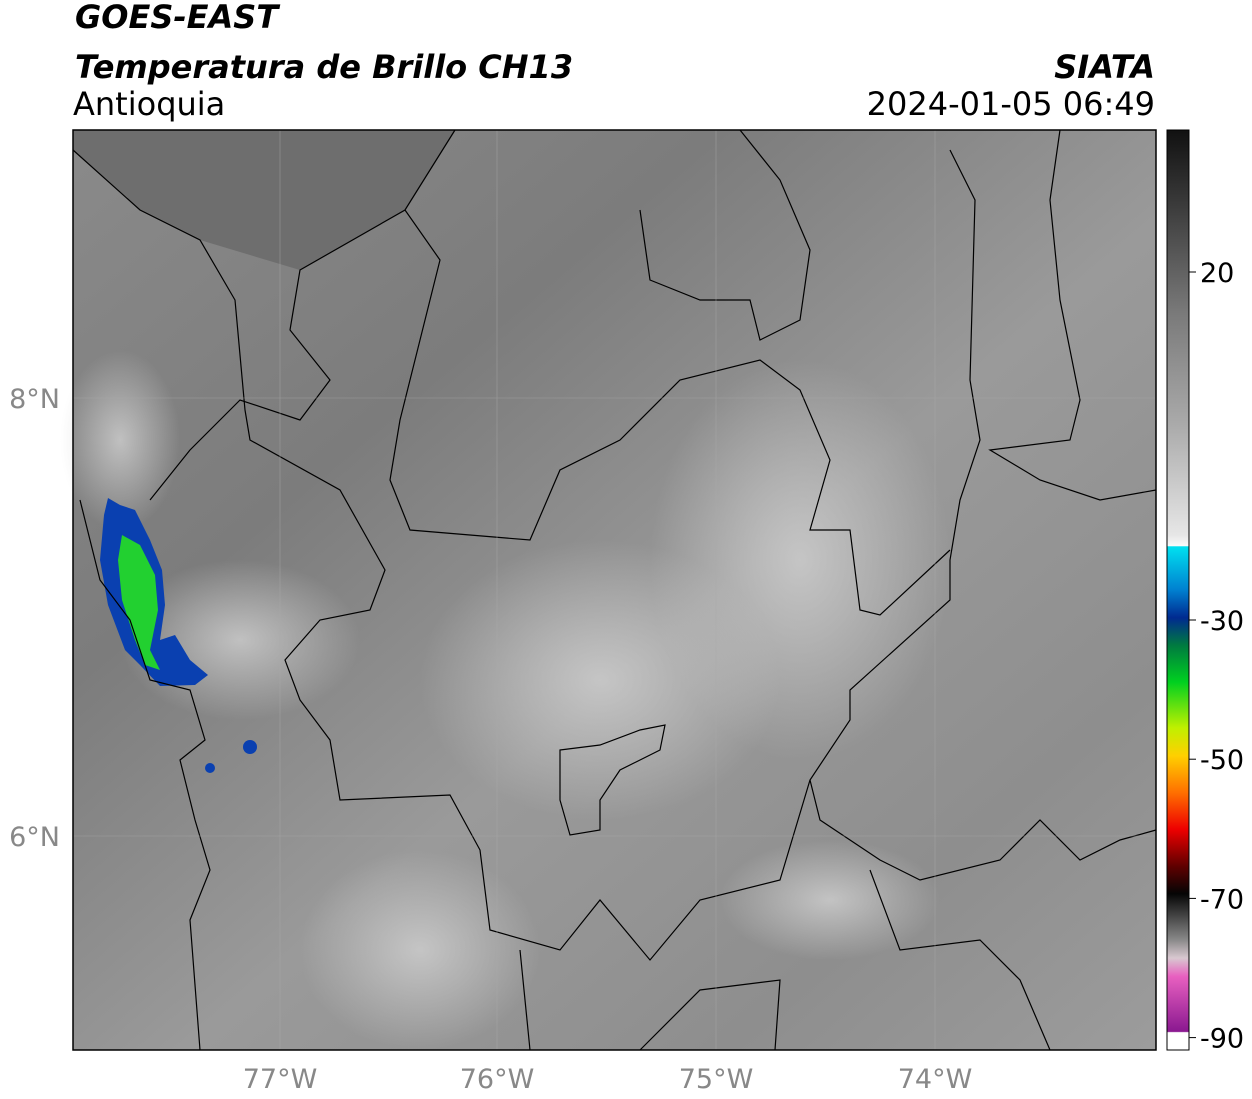 Image resolution: width=1252 pixels, height=1099 pixels. I want to click on region: Antioquia, so click(149, 104).